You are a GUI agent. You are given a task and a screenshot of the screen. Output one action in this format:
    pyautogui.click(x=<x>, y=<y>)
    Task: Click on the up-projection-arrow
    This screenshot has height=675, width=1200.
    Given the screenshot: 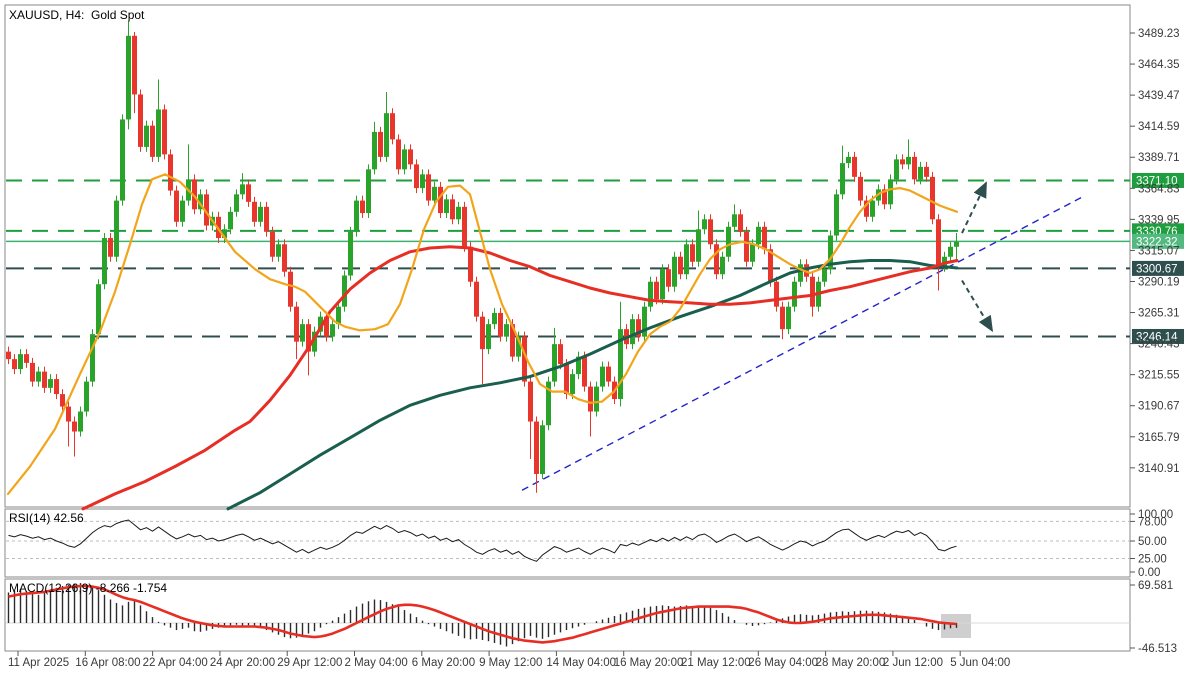 What is the action you would take?
    pyautogui.click(x=974, y=207)
    